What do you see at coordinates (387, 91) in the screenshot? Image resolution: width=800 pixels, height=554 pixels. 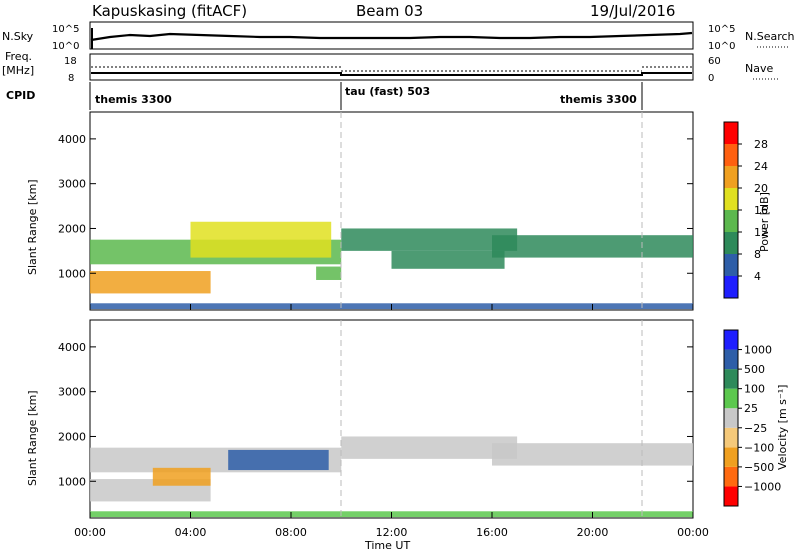 I see `cpid-seg-2: tau (fast) 503` at bounding box center [387, 91].